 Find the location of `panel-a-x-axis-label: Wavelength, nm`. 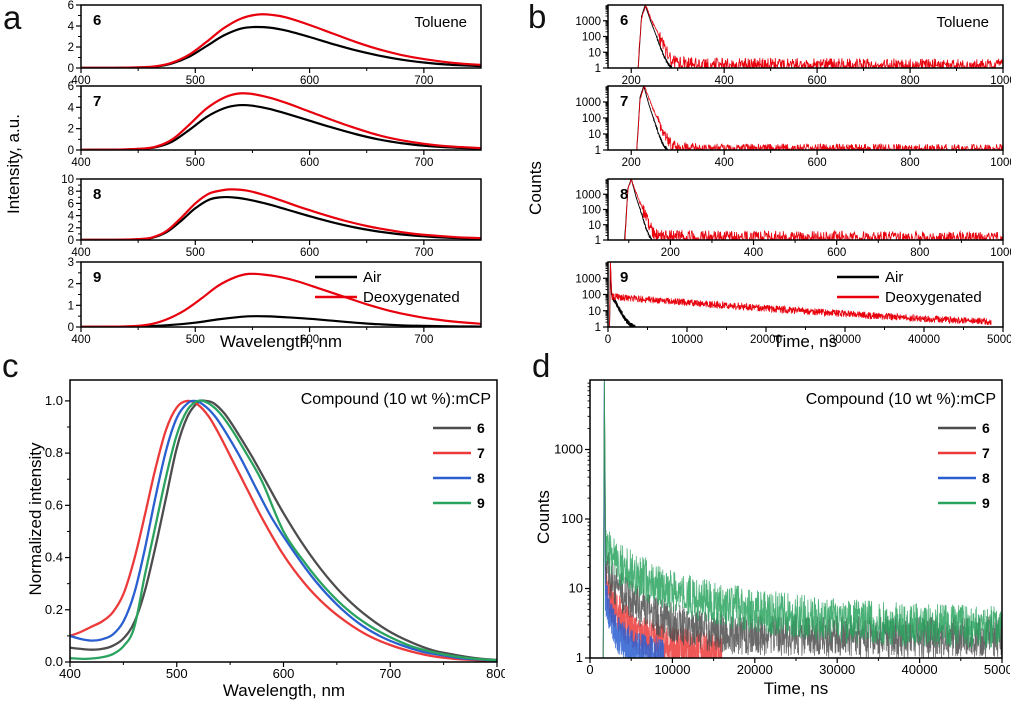

panel-a-x-axis-label: Wavelength, nm is located at coordinates (281, 341).